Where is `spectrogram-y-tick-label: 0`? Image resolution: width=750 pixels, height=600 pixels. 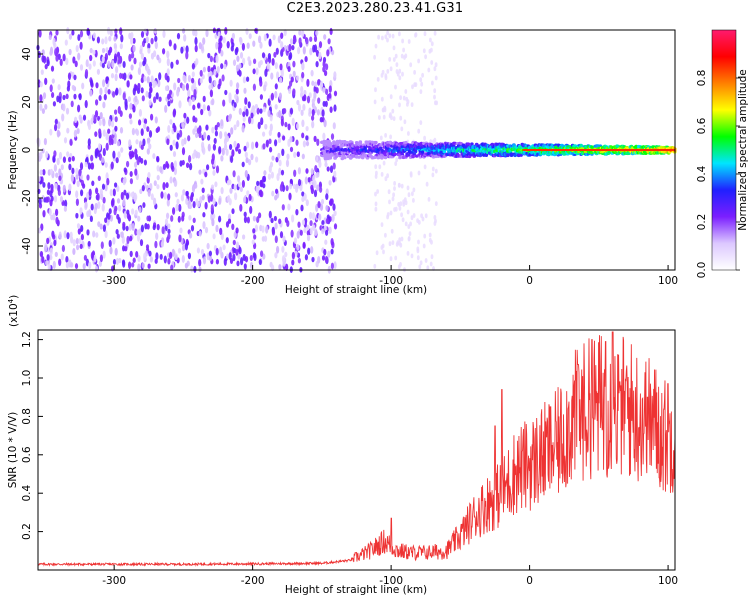
spectrogram-y-tick-label: 0 is located at coordinates (27, 150).